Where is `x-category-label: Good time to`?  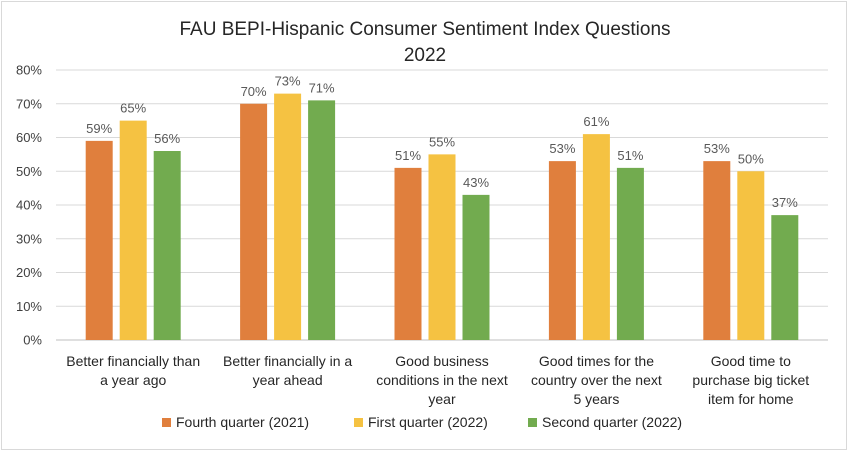 x-category-label: Good time to is located at coordinates (751, 361).